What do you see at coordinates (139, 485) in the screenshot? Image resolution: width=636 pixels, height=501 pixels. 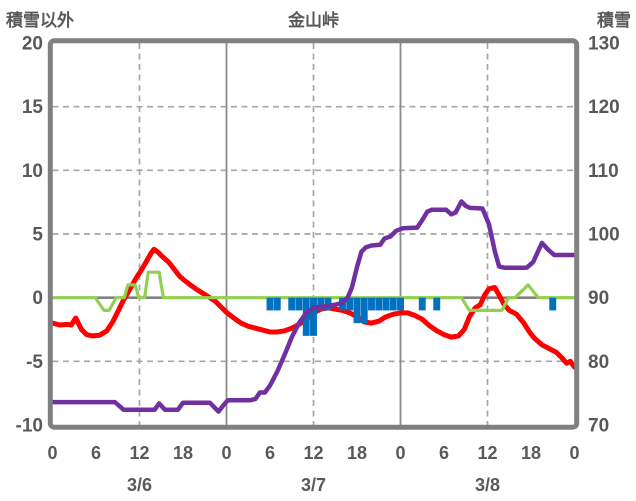 I see `x-axis-date: 3/6` at bounding box center [139, 485].